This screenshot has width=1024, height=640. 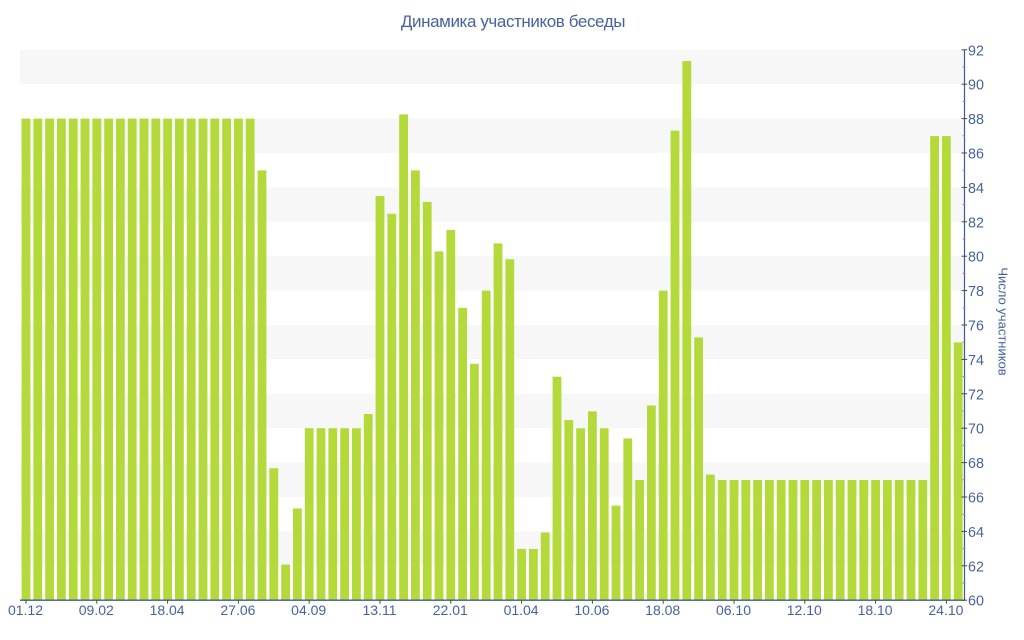 What do you see at coordinates (976, 567) in the screenshot?
I see `svg-text: 62` at bounding box center [976, 567].